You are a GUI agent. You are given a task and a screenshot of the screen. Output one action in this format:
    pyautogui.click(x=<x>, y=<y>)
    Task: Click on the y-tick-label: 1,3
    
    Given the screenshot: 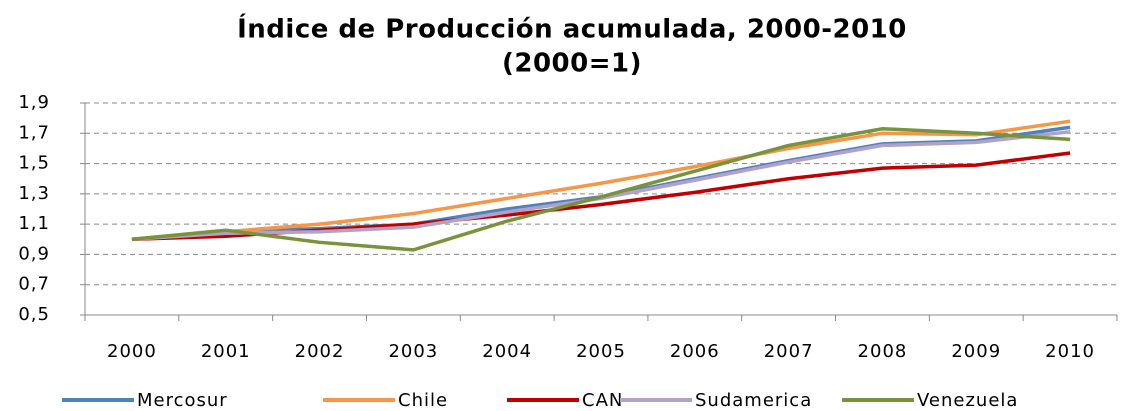 What is the action you would take?
    pyautogui.click(x=34, y=193)
    